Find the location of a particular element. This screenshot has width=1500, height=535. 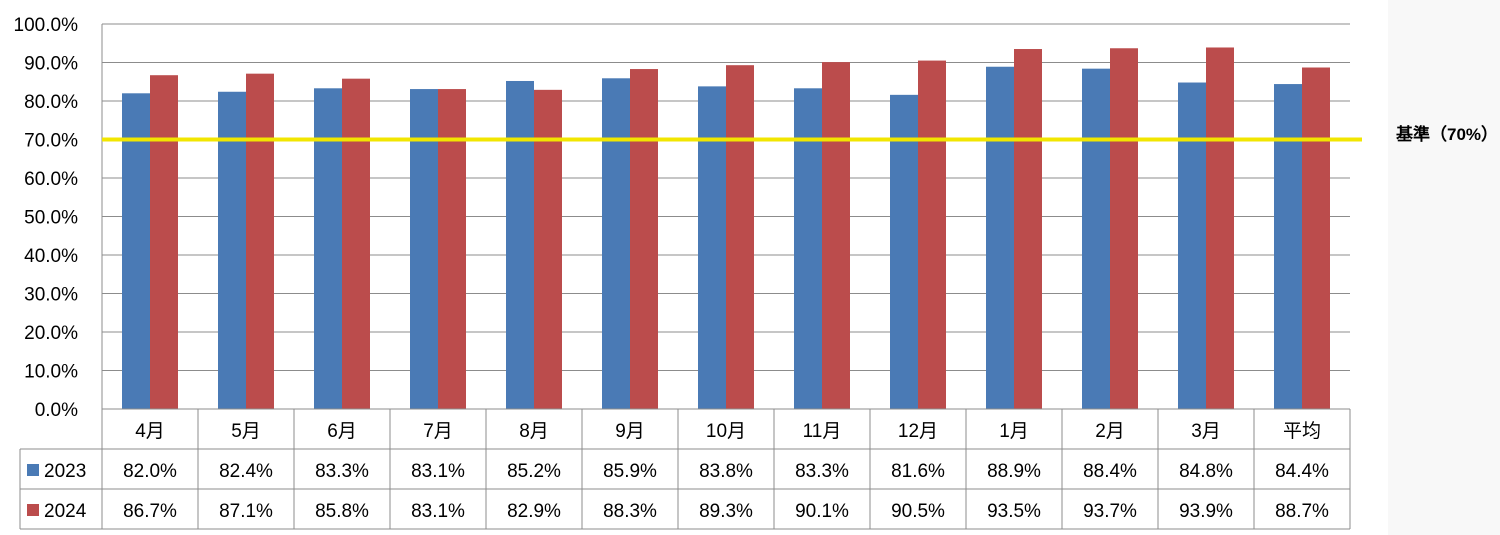

data-label: 85.9% is located at coordinates (630, 471).